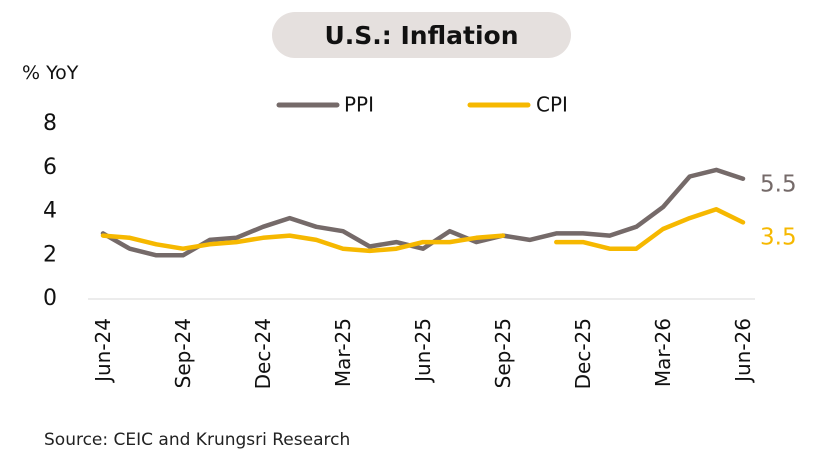 This screenshot has width=840, height=469. I want to click on x-tick-label: Dec-25, so click(583, 353).